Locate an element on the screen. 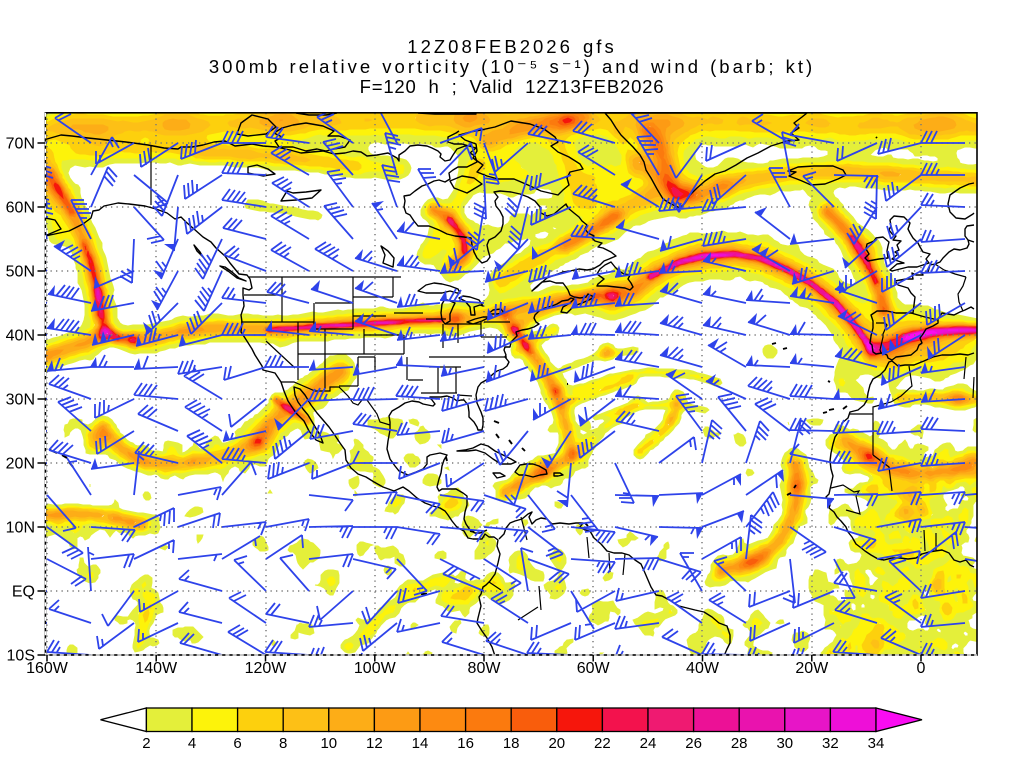 This screenshot has height=768, width=1024. svg-text: 30 is located at coordinates (784, 743).